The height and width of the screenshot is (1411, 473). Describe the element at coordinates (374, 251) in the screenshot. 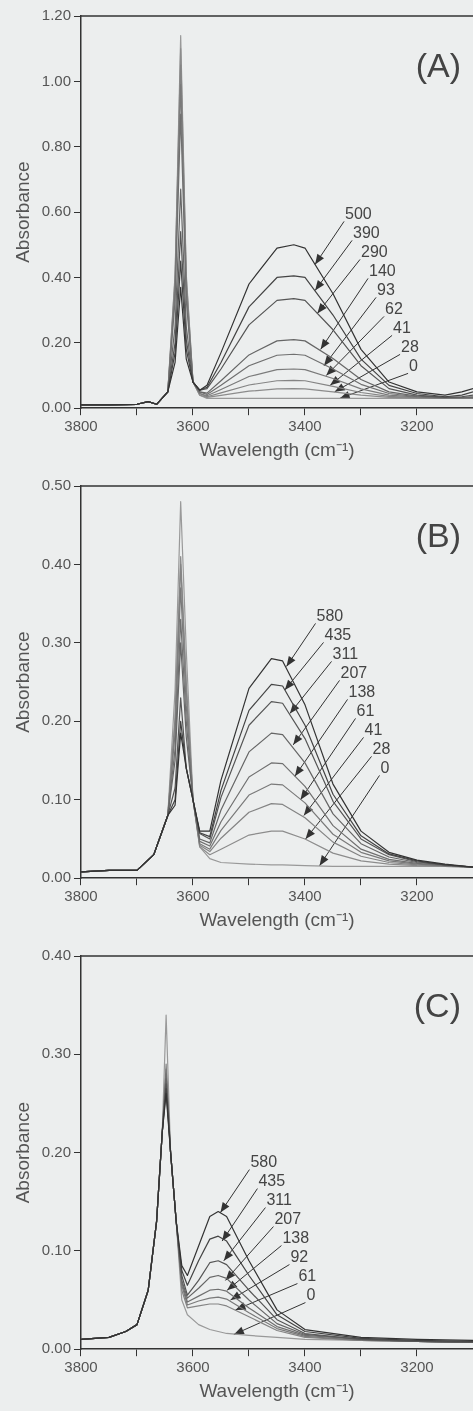

I see `annotation: 290` at that location.